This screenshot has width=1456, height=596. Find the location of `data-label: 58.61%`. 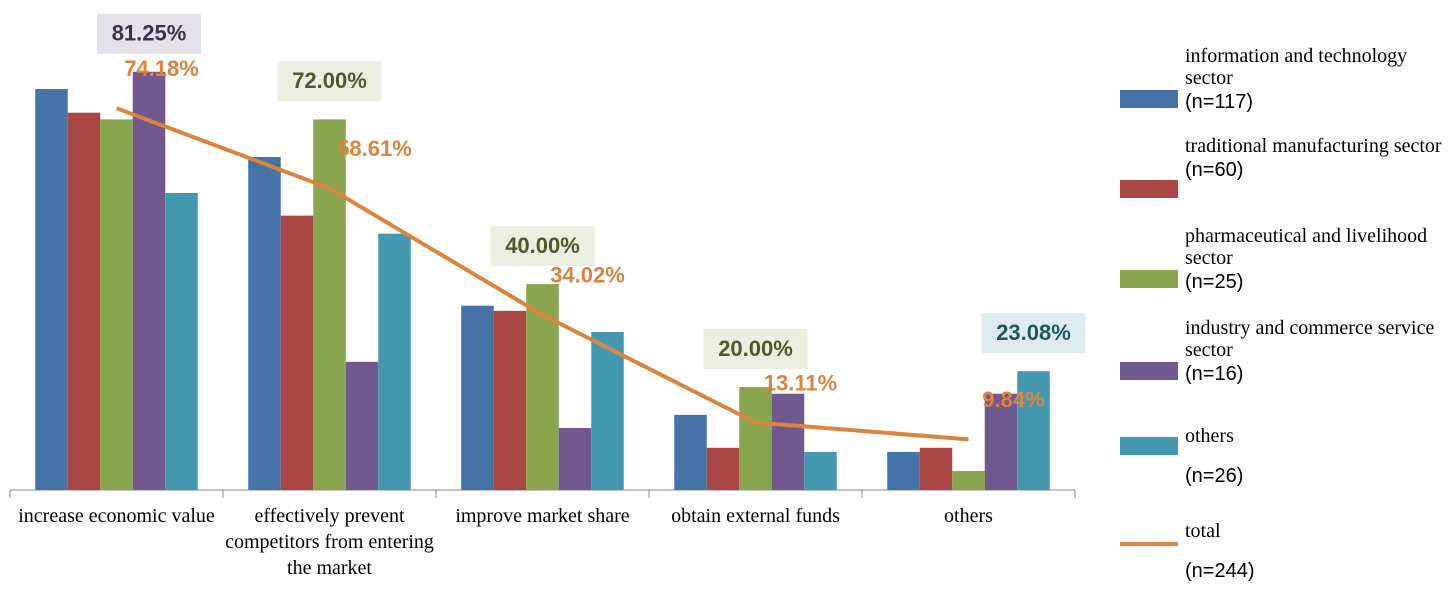

data-label: 58.61% is located at coordinates (374, 148).